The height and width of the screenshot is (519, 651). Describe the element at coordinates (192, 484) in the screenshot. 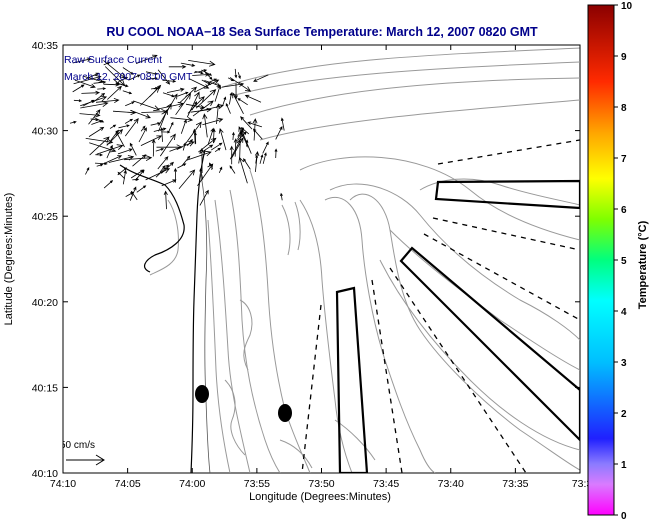

I see `x-tick-label: 74:00` at that location.